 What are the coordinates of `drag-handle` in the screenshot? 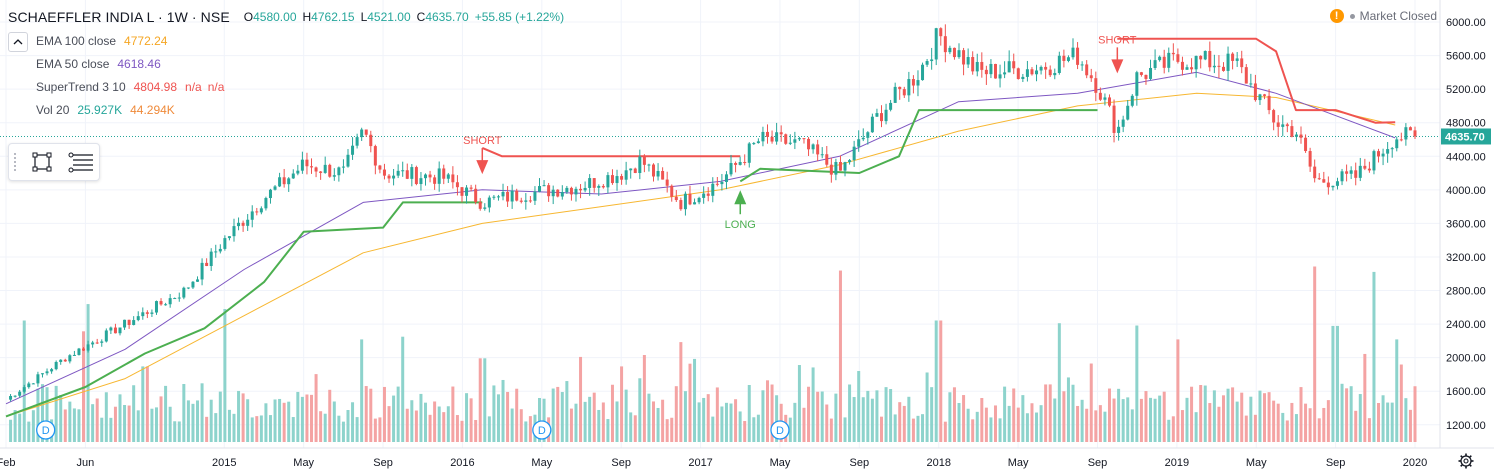 It's located at (15, 162).